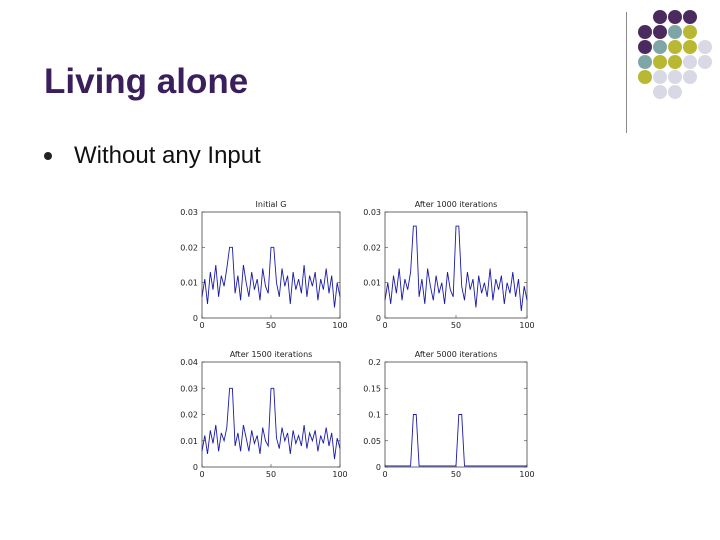  I want to click on y-tick-label: 0.2, so click(374, 362).